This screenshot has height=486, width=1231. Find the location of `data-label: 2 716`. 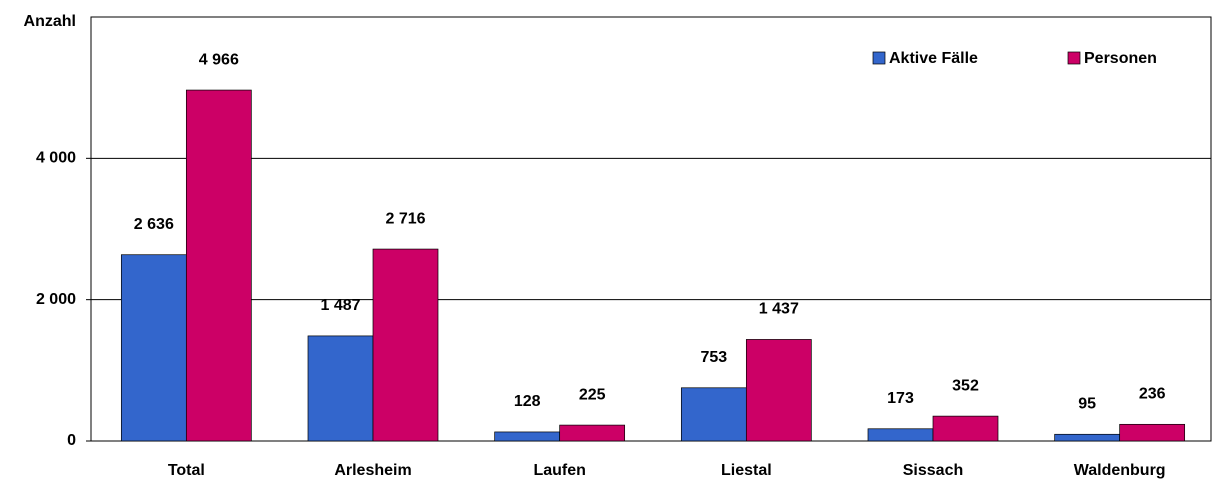

data-label: 2 716 is located at coordinates (405, 218).